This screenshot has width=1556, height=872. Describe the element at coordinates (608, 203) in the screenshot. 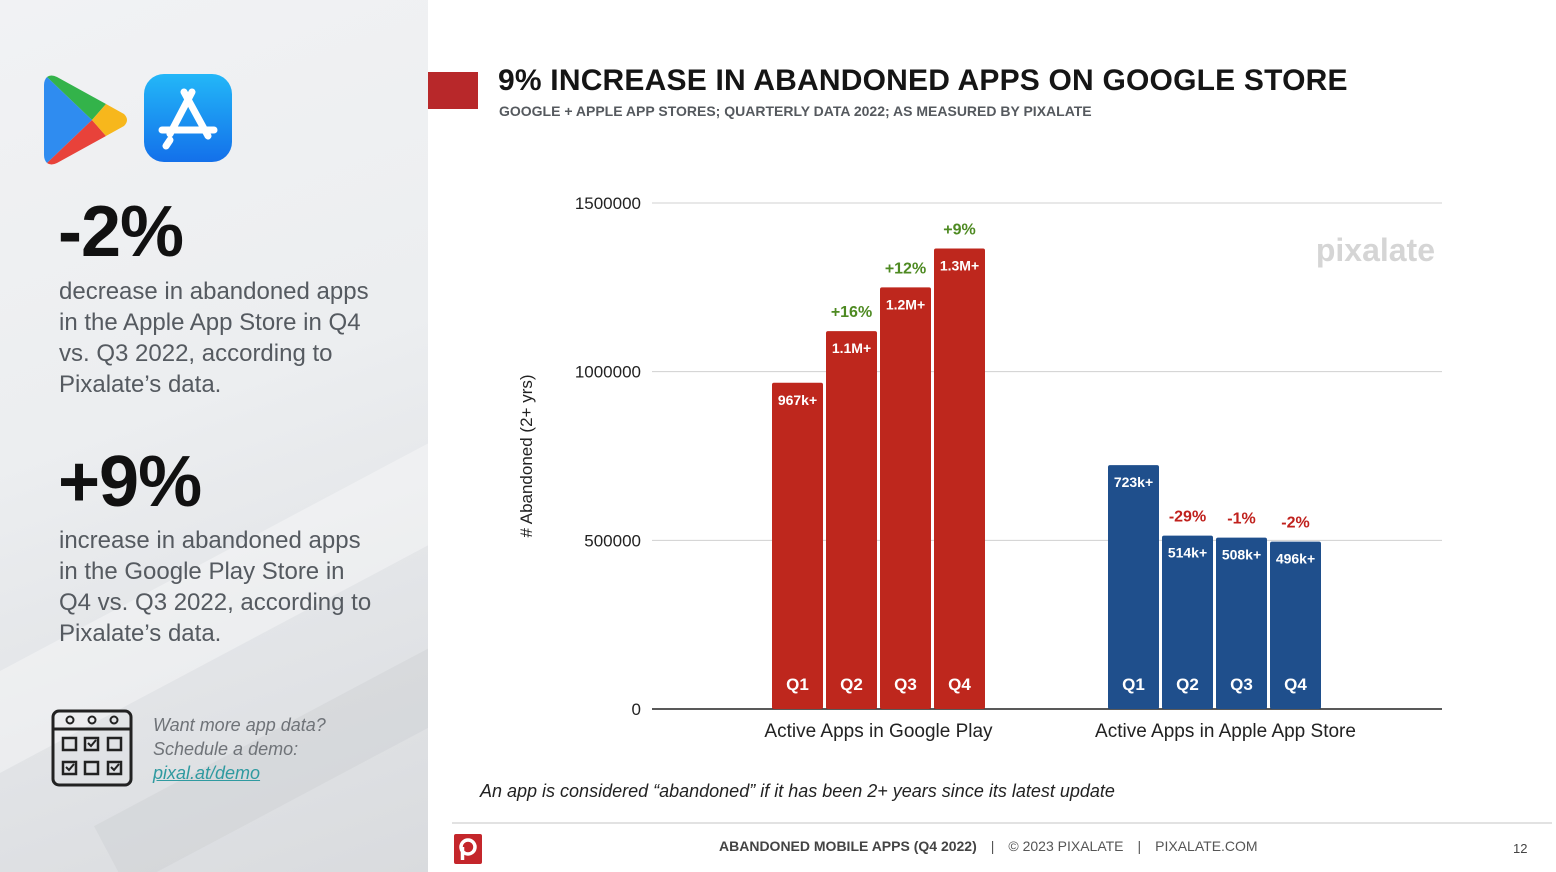

I see `y-tick-label: 1500000` at that location.